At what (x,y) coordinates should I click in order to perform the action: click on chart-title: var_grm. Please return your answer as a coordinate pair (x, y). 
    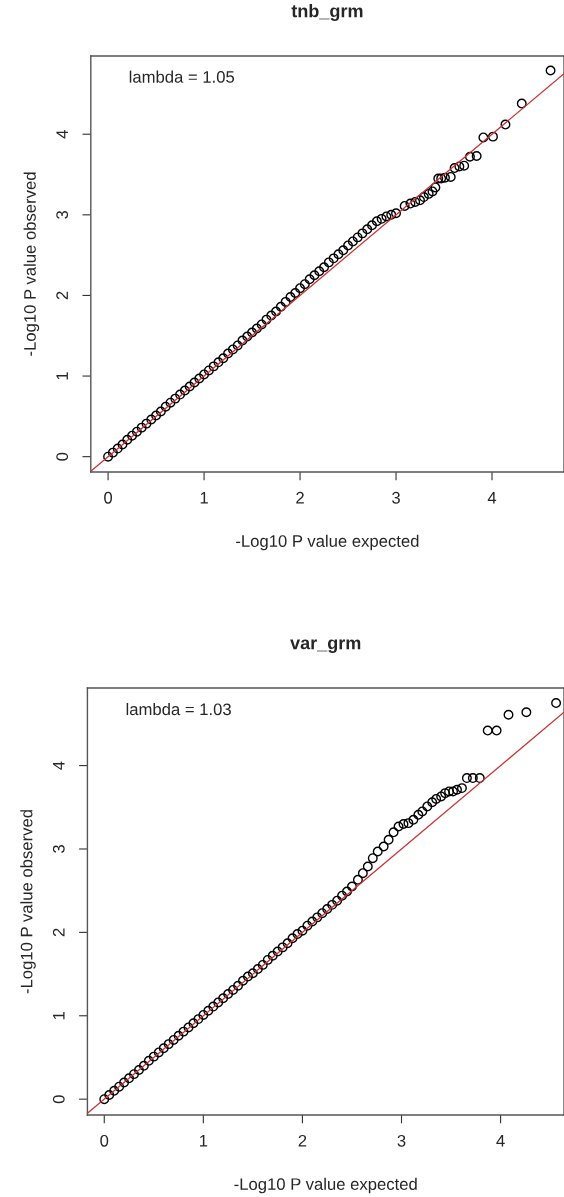
    Looking at the image, I should click on (325, 646).